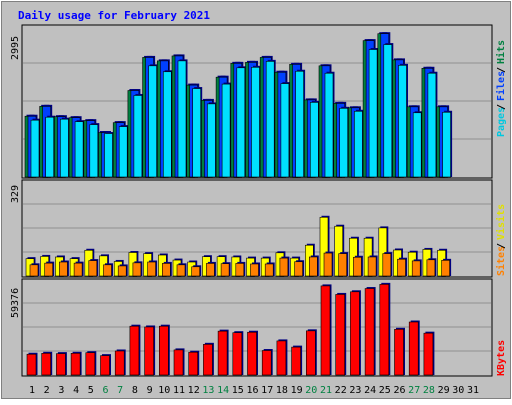  What do you see at coordinates (311, 390) in the screenshot?
I see `x-tick-label: 20` at bounding box center [311, 390].